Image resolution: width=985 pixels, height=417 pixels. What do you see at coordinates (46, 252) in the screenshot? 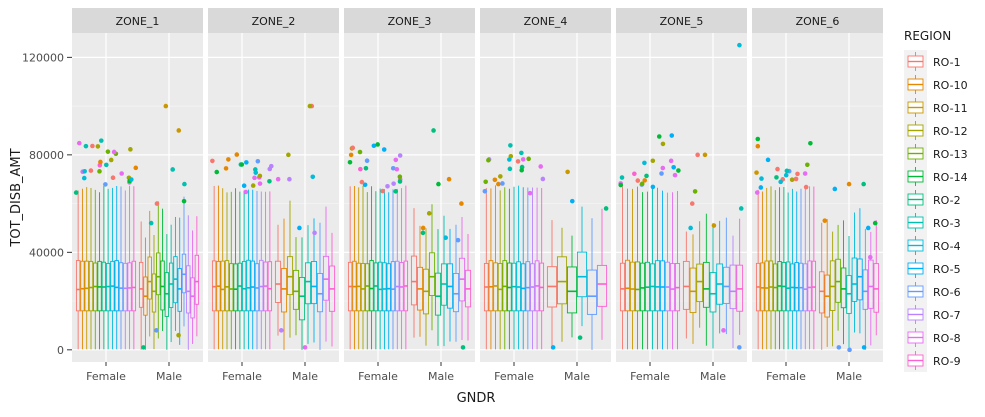
I see `y-tick-label: 40000` at bounding box center [46, 252].